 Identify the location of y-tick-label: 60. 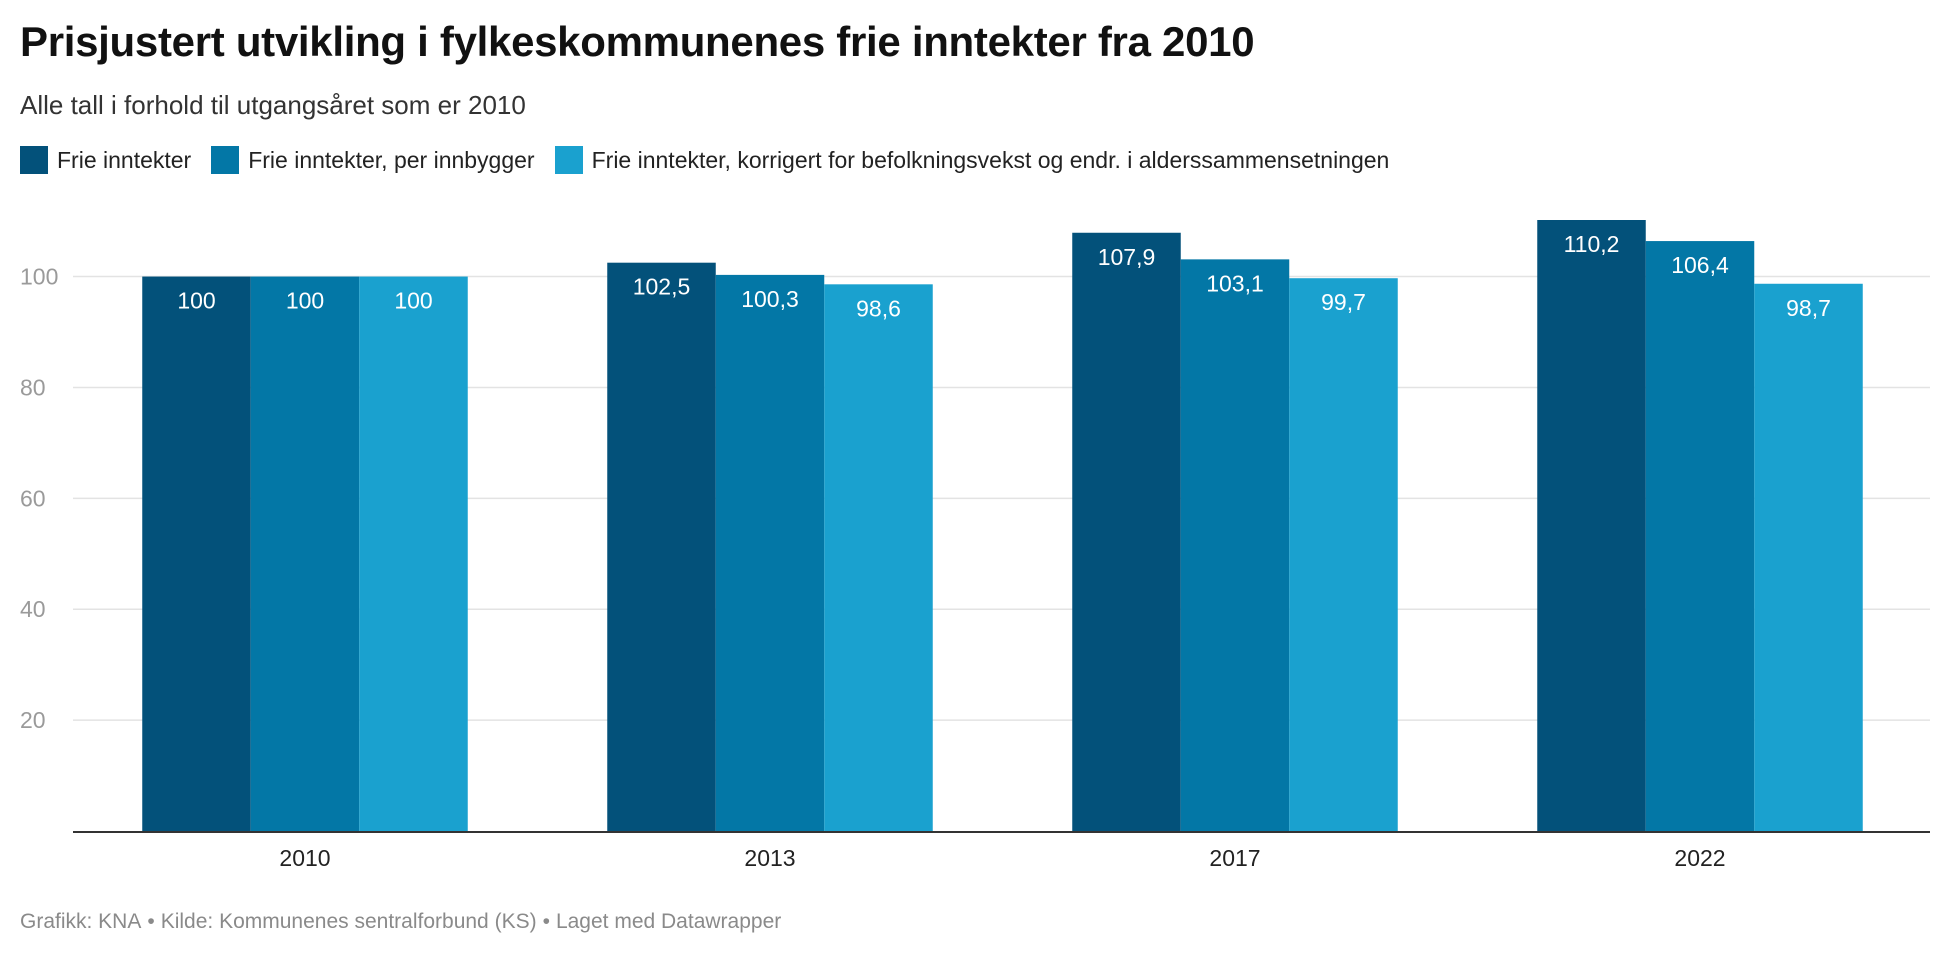
(33, 498).